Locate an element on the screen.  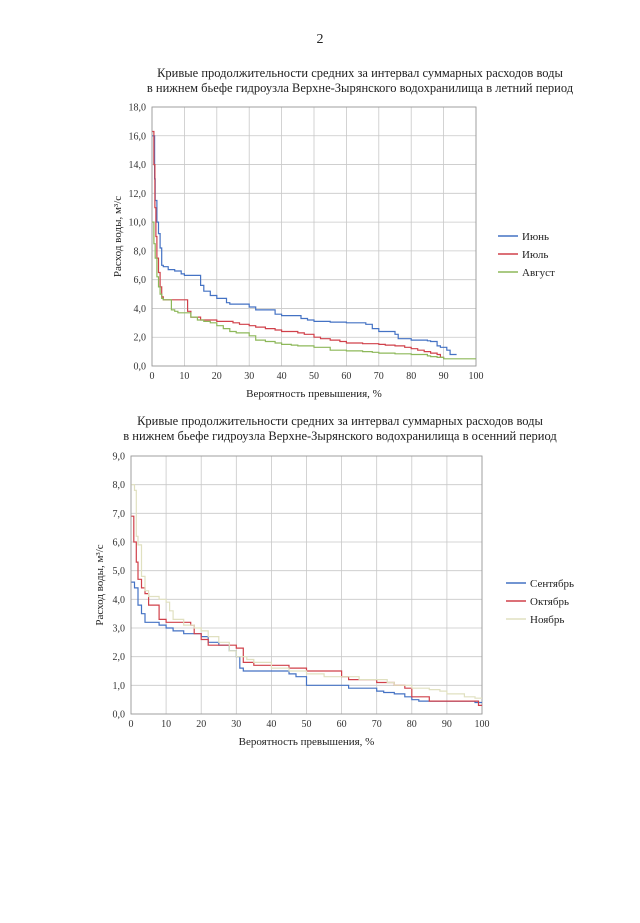
chart1-ytick-label: 14,0 is located at coordinates (138, 165).